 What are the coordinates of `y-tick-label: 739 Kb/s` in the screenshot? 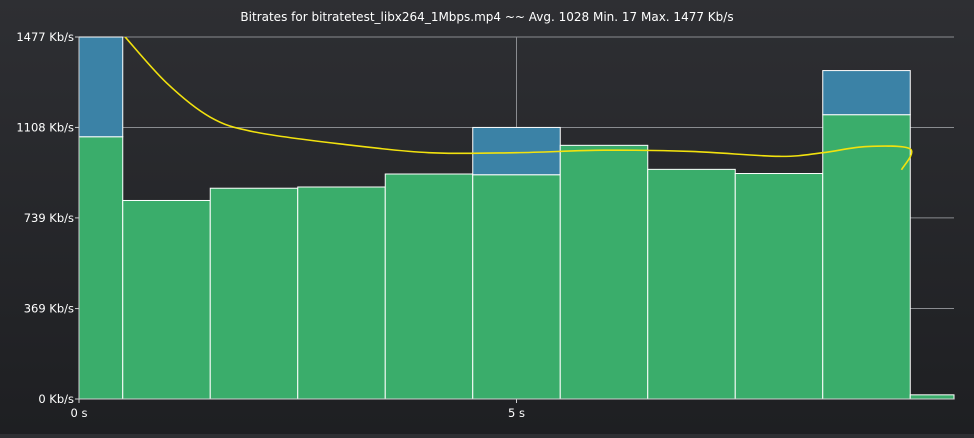 It's located at (49, 218).